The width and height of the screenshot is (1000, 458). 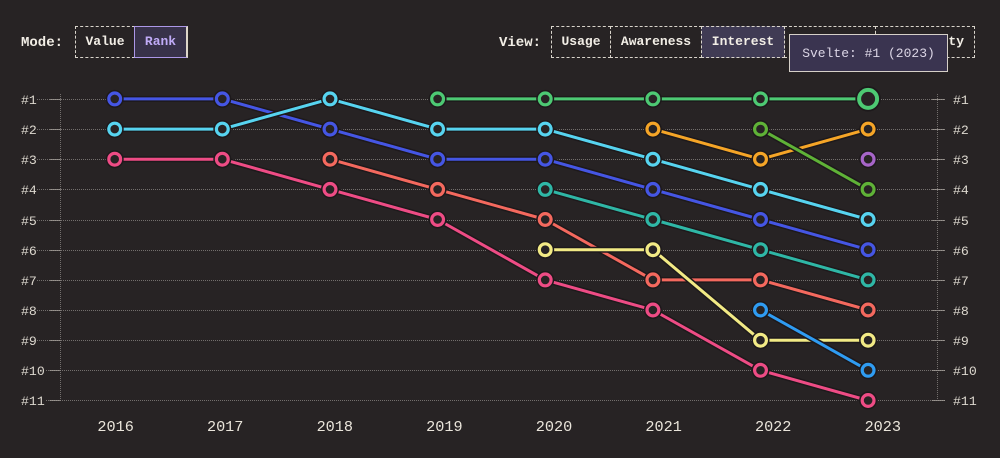 I want to click on svg-text: 2017, so click(x=225, y=427).